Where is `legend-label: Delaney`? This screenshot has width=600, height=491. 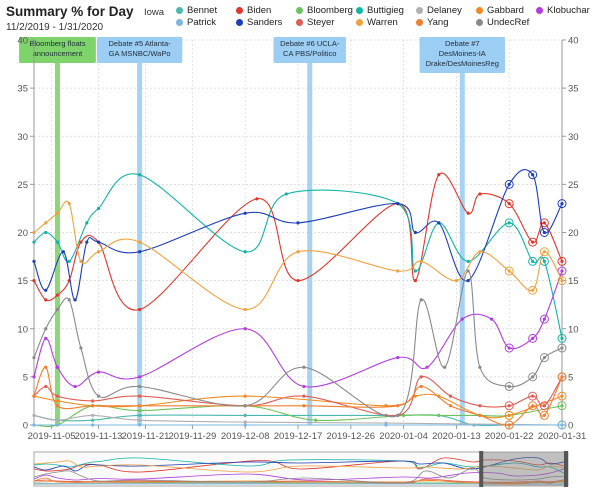
legend-label: Delaney is located at coordinates (444, 10).